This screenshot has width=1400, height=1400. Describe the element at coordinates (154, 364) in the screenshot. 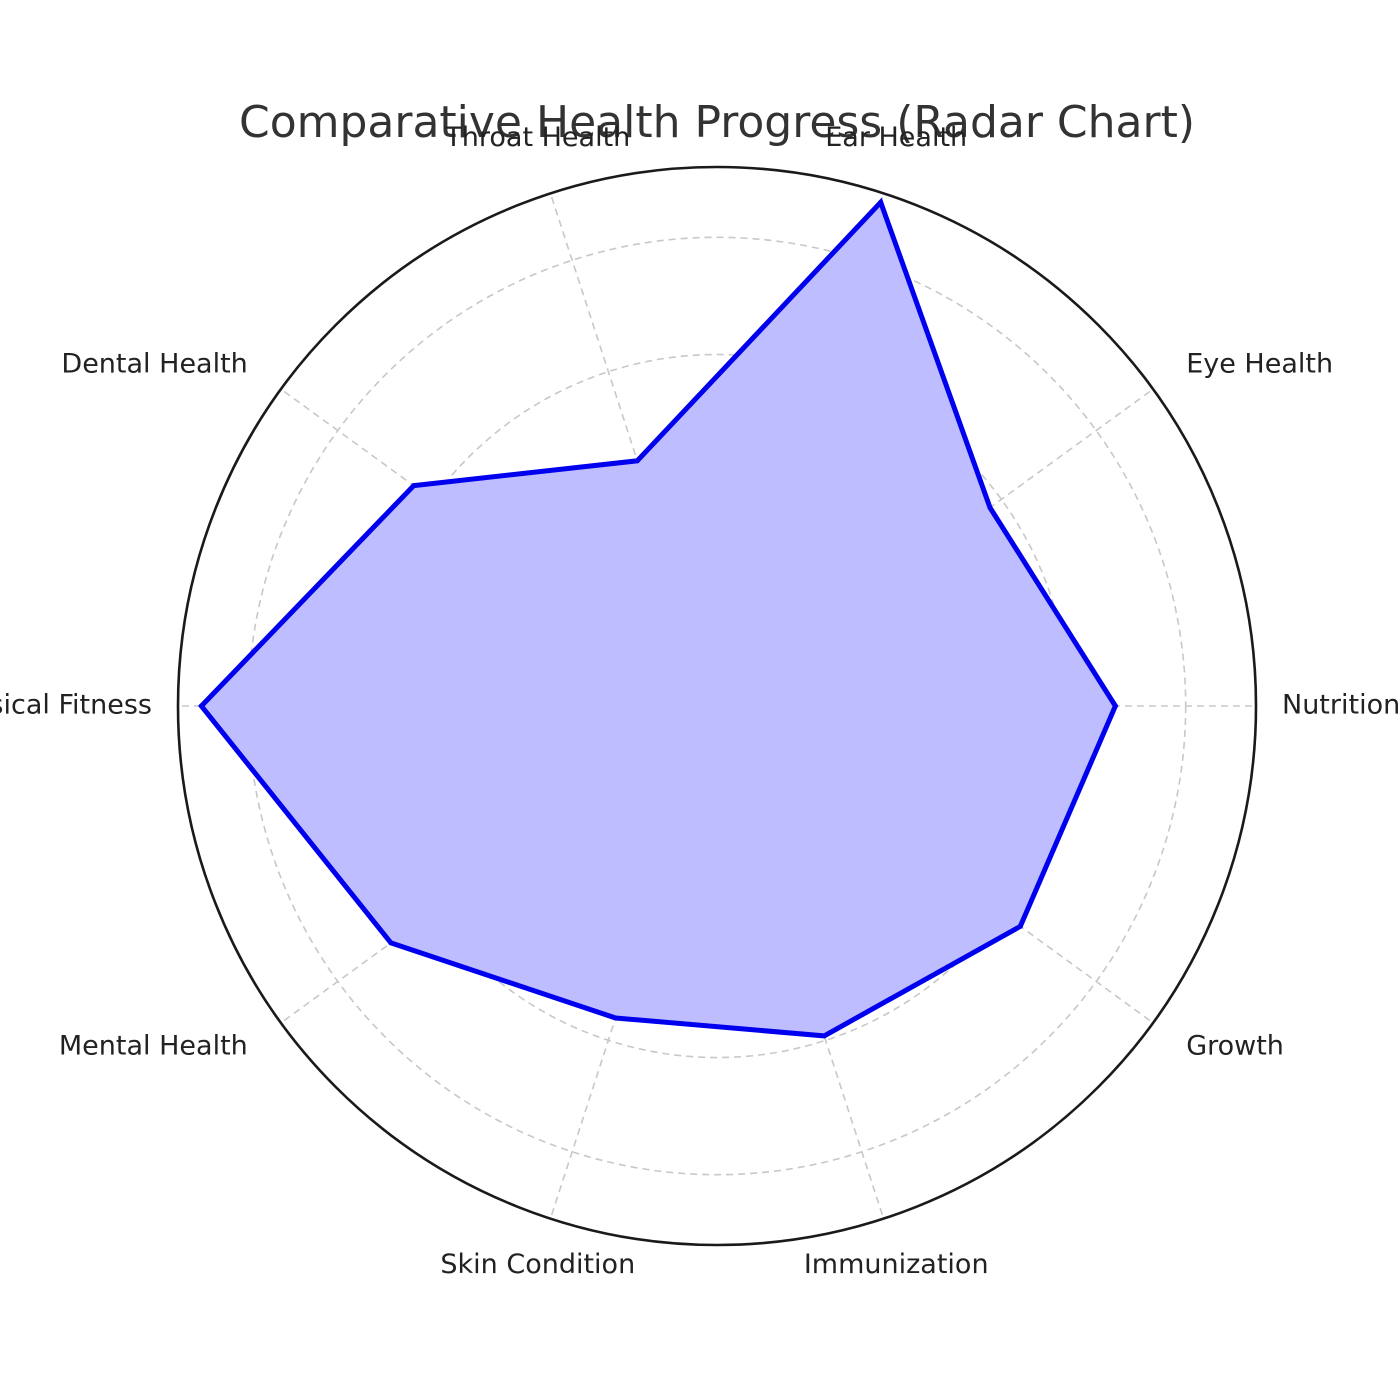

I see `axis-label: Dental Health` at that location.